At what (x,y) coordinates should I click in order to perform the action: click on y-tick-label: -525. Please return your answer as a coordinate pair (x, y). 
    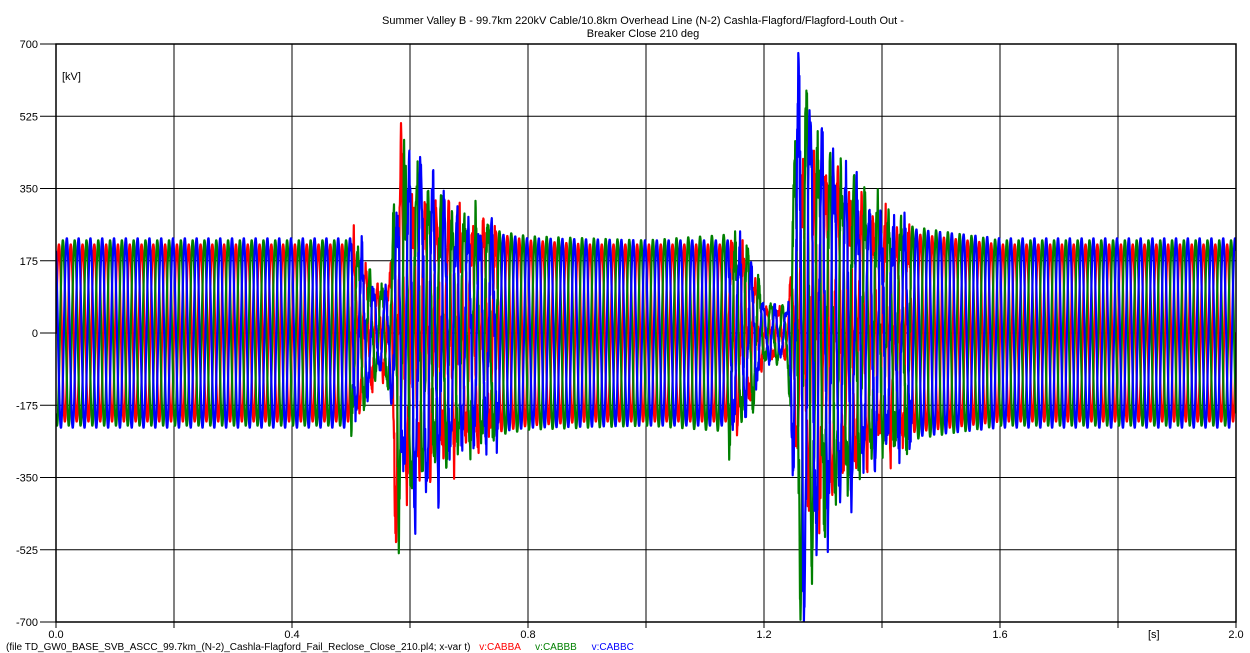
    Looking at the image, I should click on (27, 551).